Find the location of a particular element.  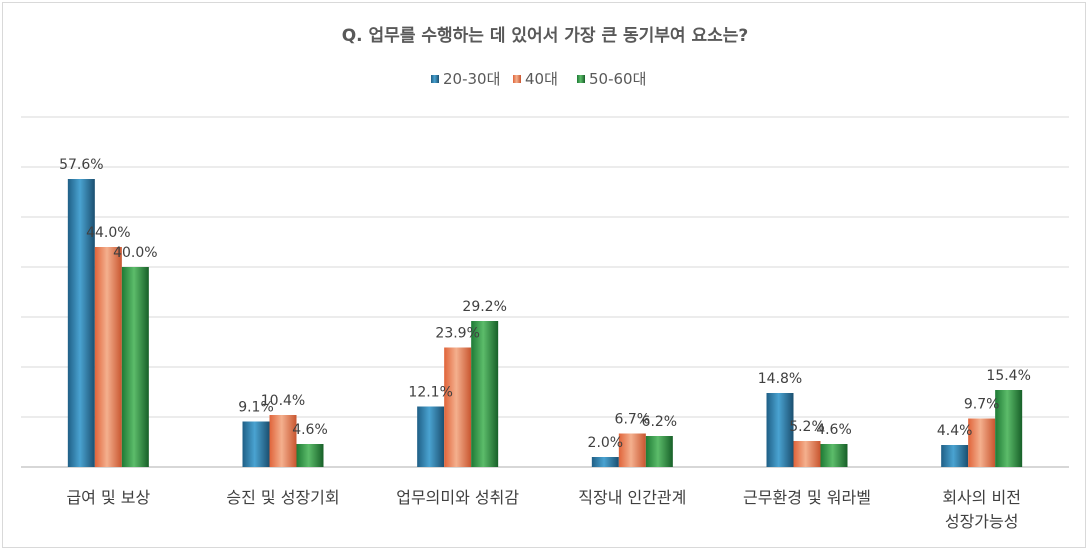

data-label: 23.9% is located at coordinates (457, 334).